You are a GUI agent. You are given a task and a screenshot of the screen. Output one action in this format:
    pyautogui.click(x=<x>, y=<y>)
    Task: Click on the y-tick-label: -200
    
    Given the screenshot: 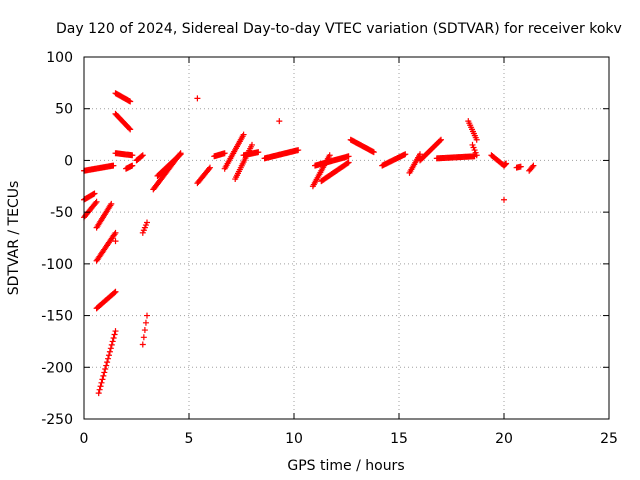 What is the action you would take?
    pyautogui.click(x=57, y=368)
    